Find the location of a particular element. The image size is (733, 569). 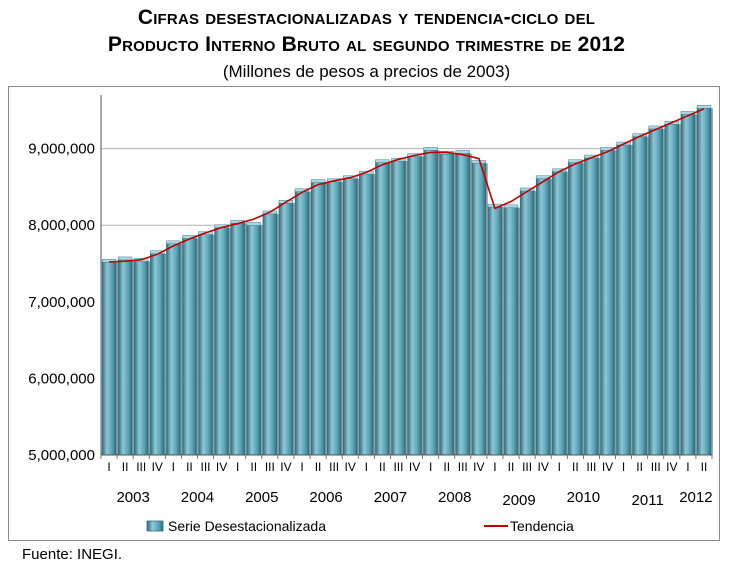

year-labels: 2003 2004 2005 2006 2007 2008 2009 2010 2011 2012 is located at coordinates (414, 499).